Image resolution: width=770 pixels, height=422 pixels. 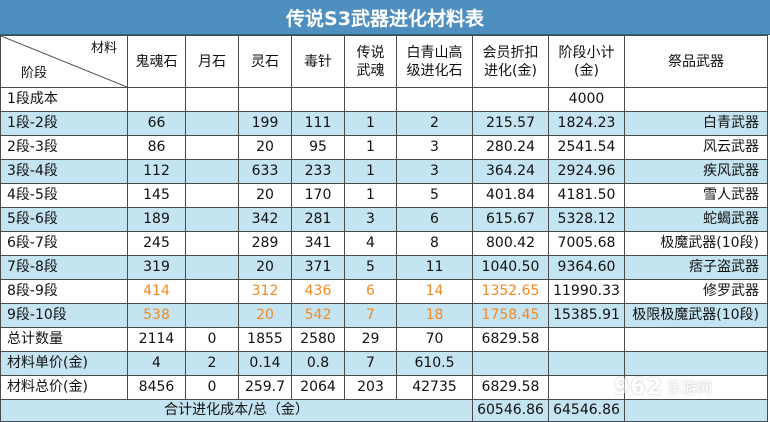 I want to click on value-cell: 0.14, so click(x=265, y=363).